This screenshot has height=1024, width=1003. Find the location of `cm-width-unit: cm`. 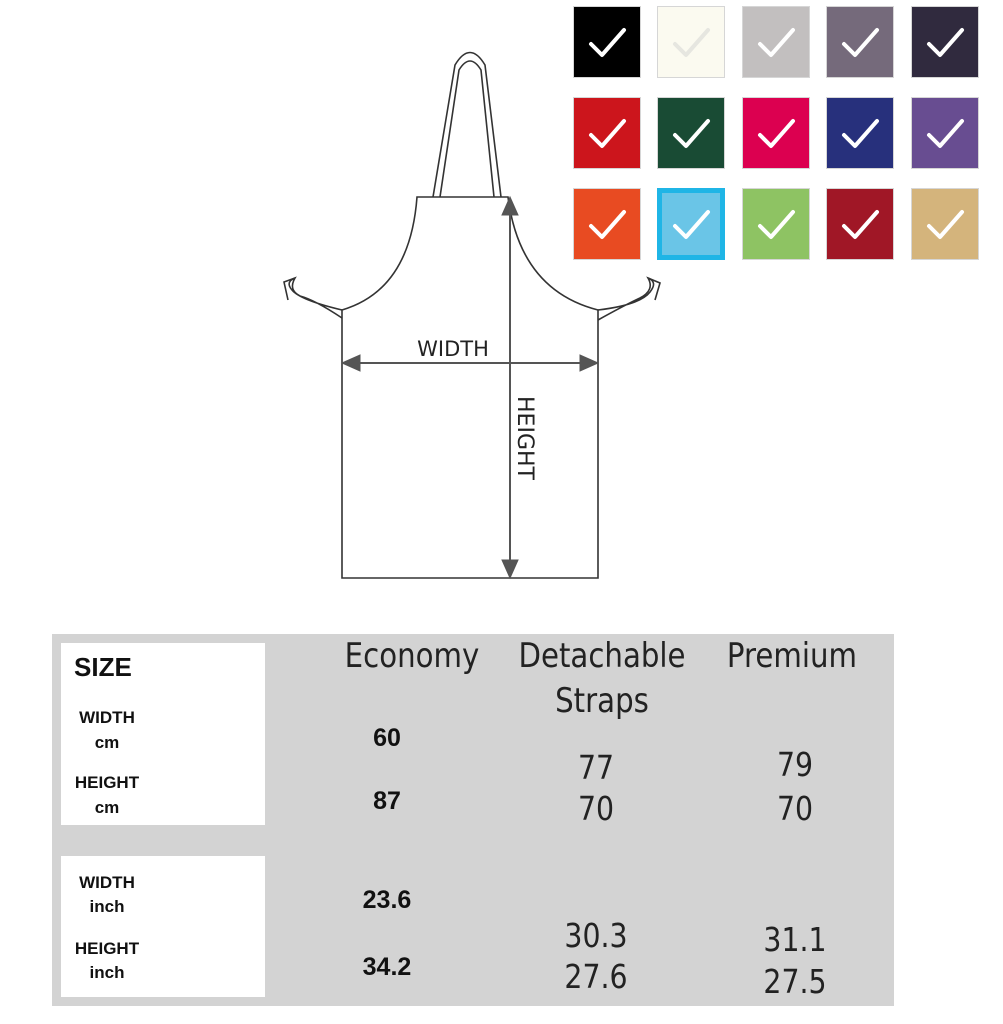

cm-width-unit: cm is located at coordinates (107, 742).